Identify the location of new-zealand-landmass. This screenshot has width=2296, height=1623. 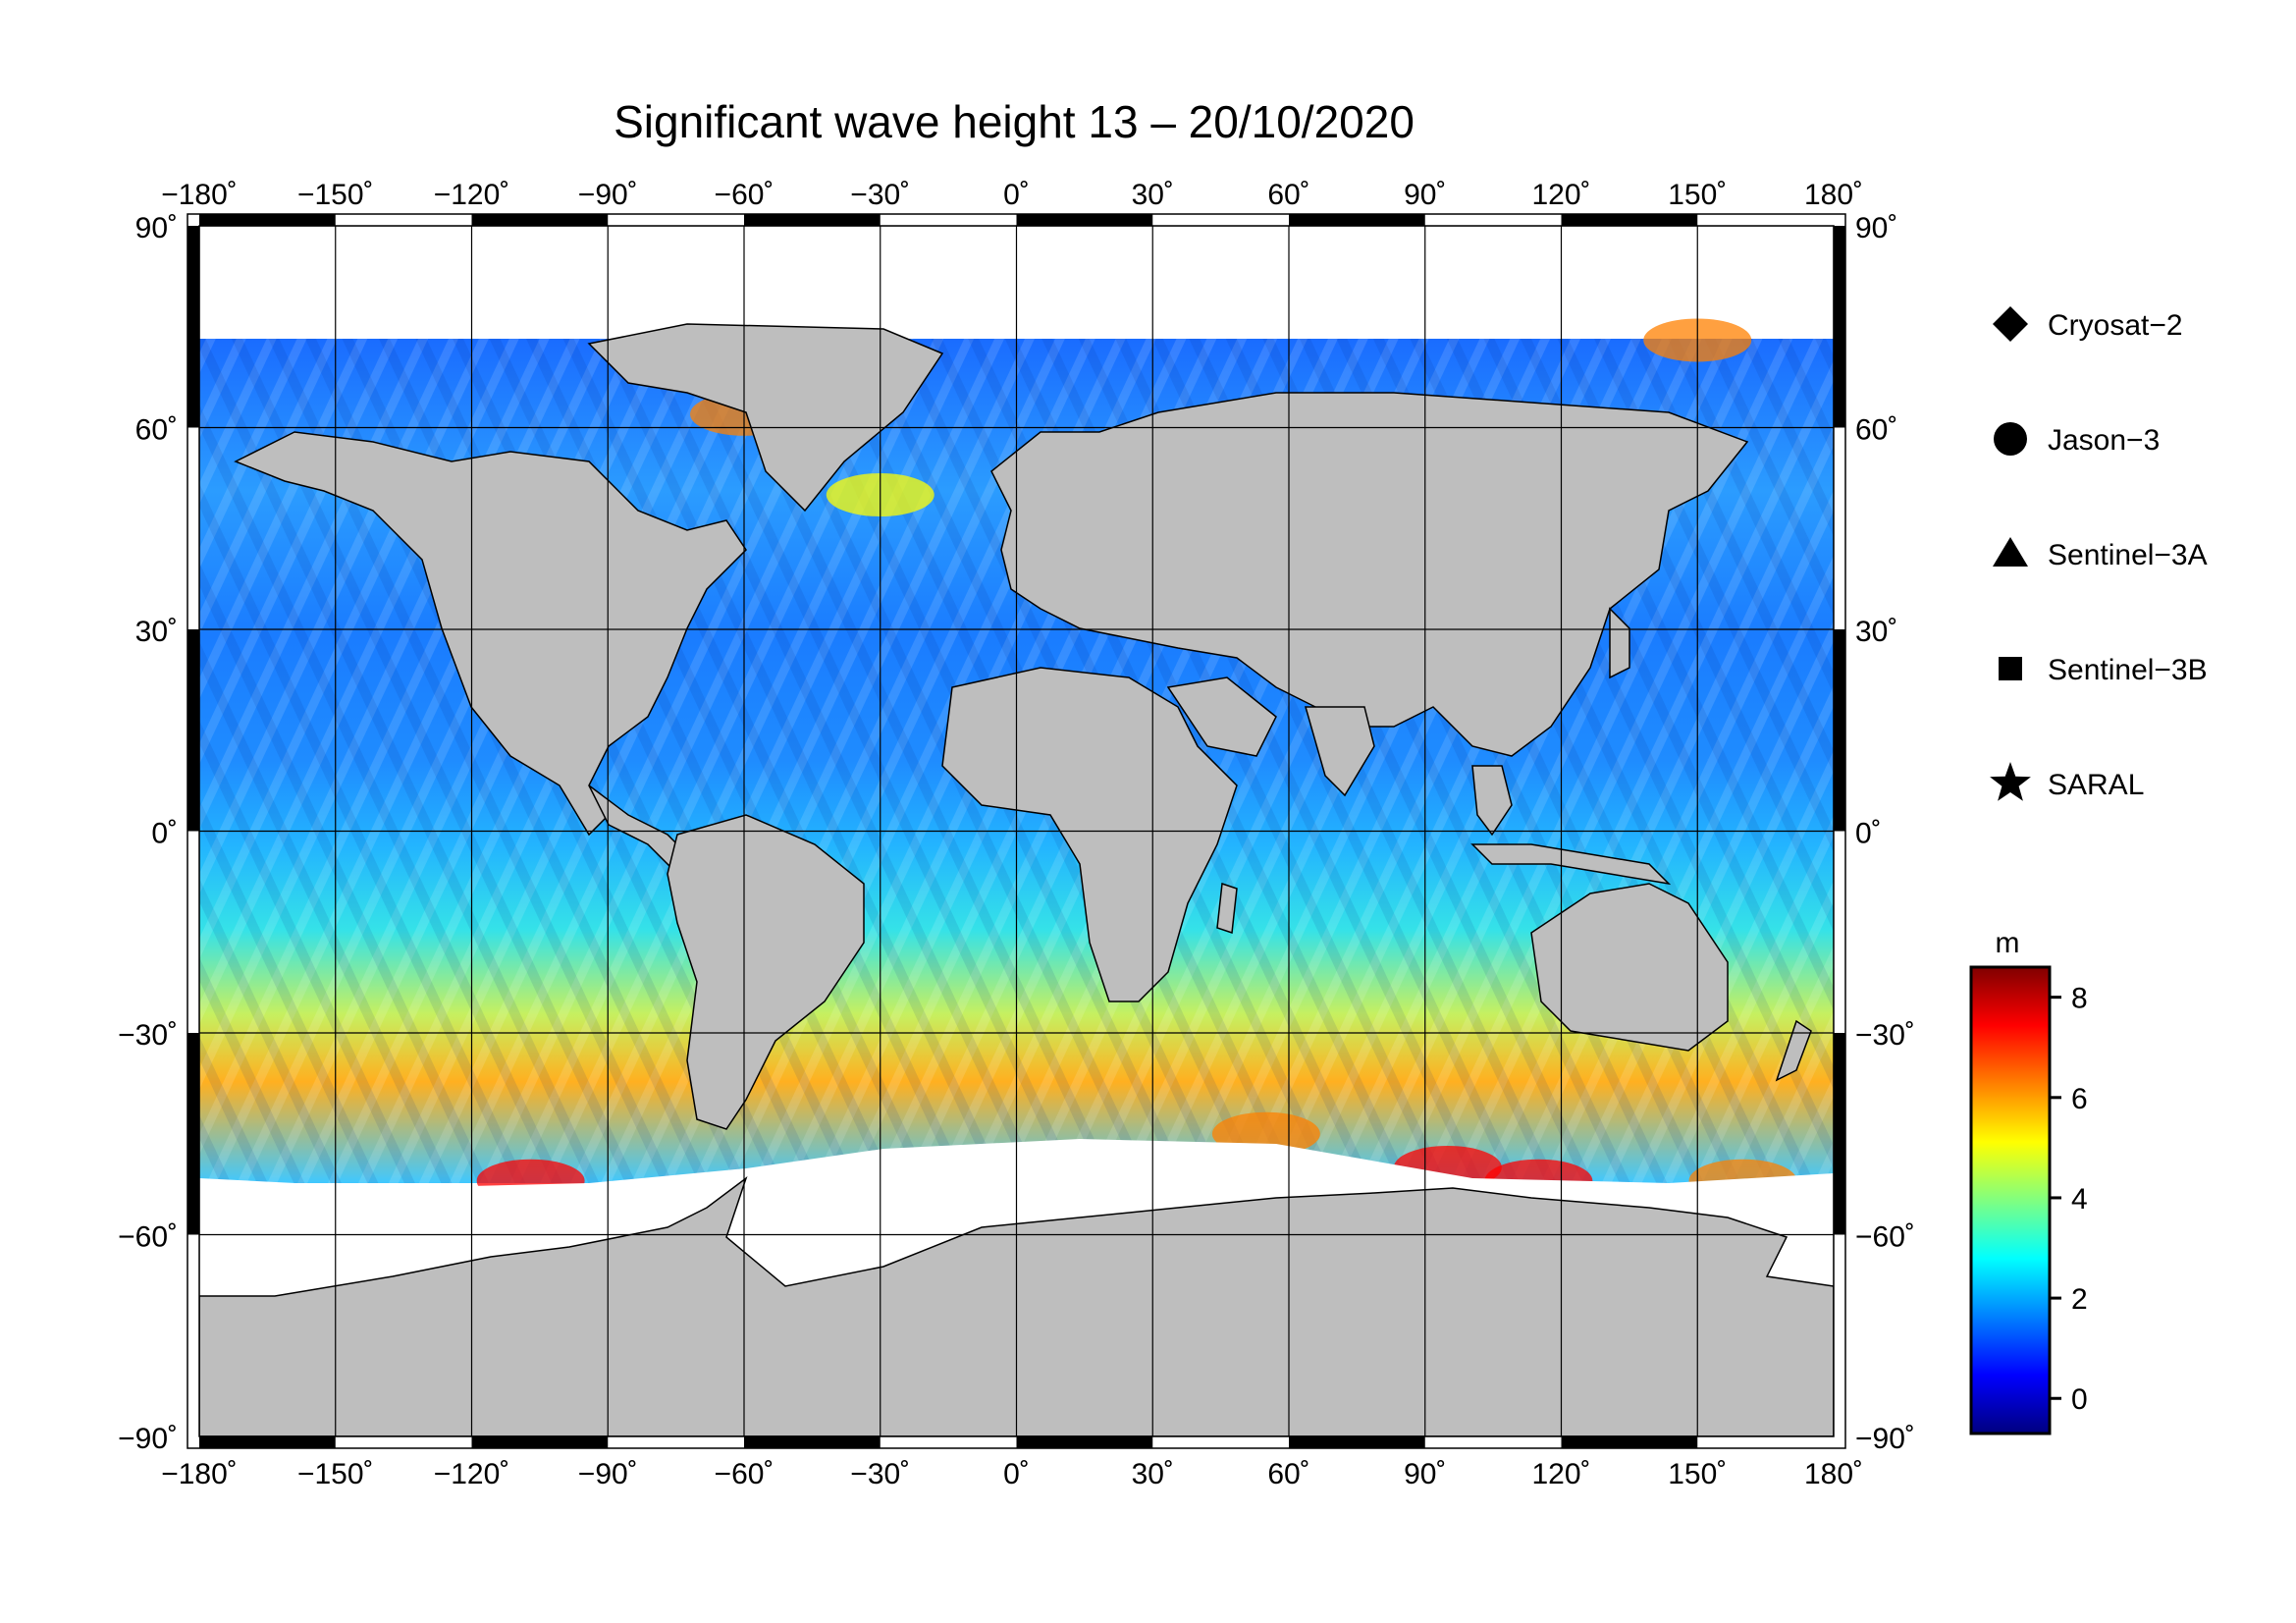
(1794, 1050).